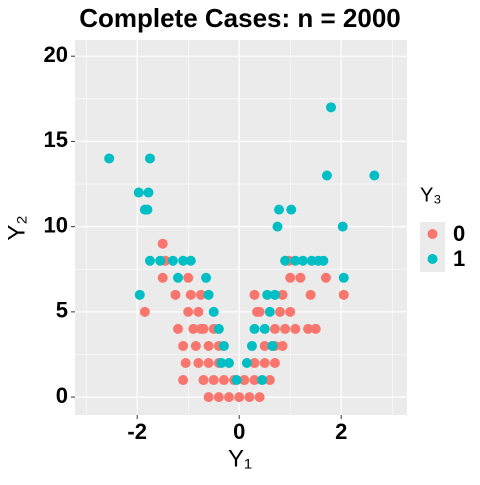  Describe the element at coordinates (240, 18) in the screenshot. I see `chart-title: Complete Cases: n = 2000` at that location.